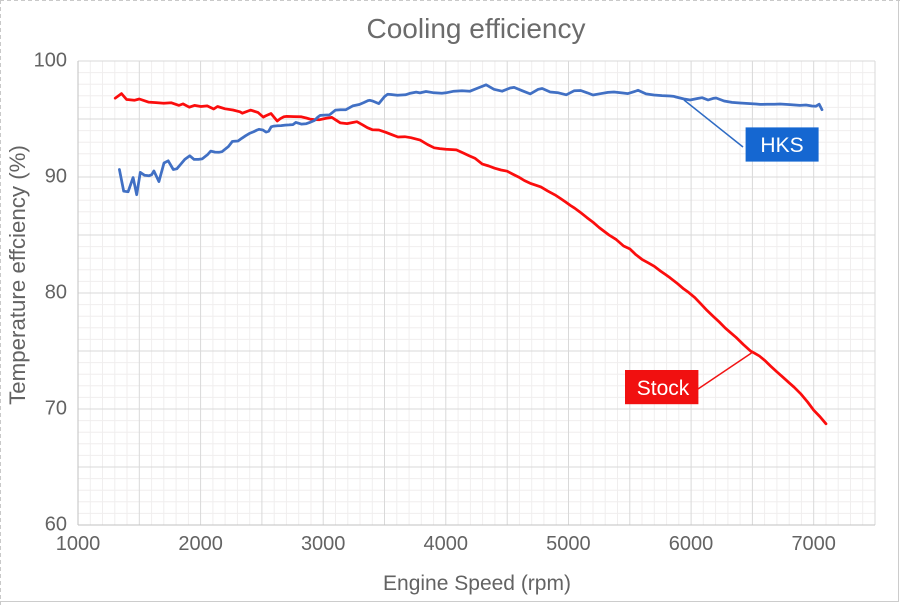 The width and height of the screenshot is (900, 605). What do you see at coordinates (56, 293) in the screenshot?
I see `svg-text: 80` at bounding box center [56, 293].